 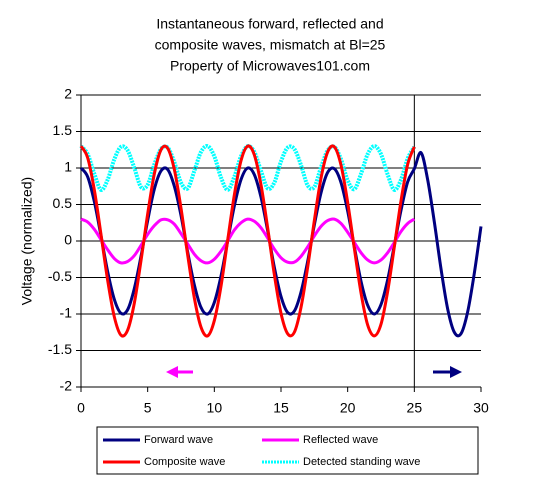 I want to click on y-tick-label: 0, so click(x=68, y=240).